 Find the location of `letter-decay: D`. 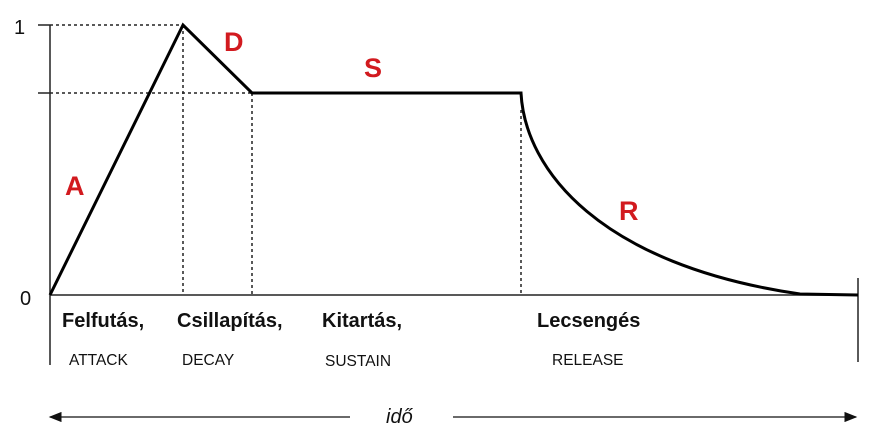

letter-decay: D is located at coordinates (234, 42).